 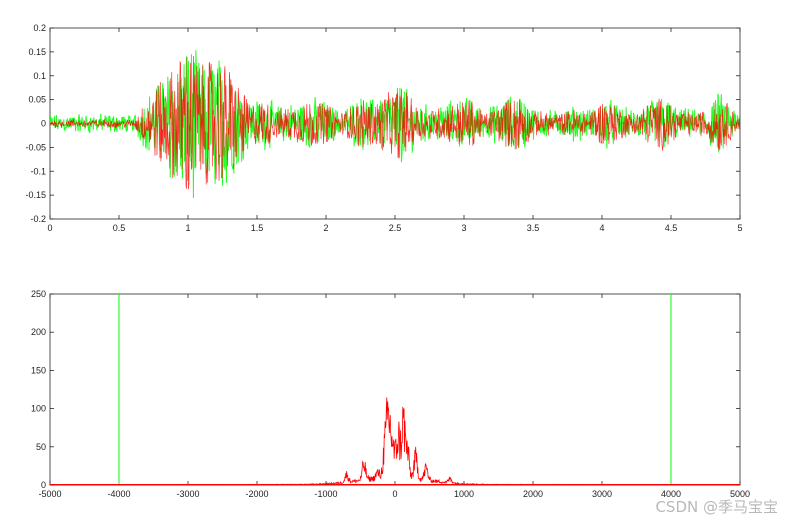 I want to click on y-tick-label: -0.15, so click(x=35, y=195).